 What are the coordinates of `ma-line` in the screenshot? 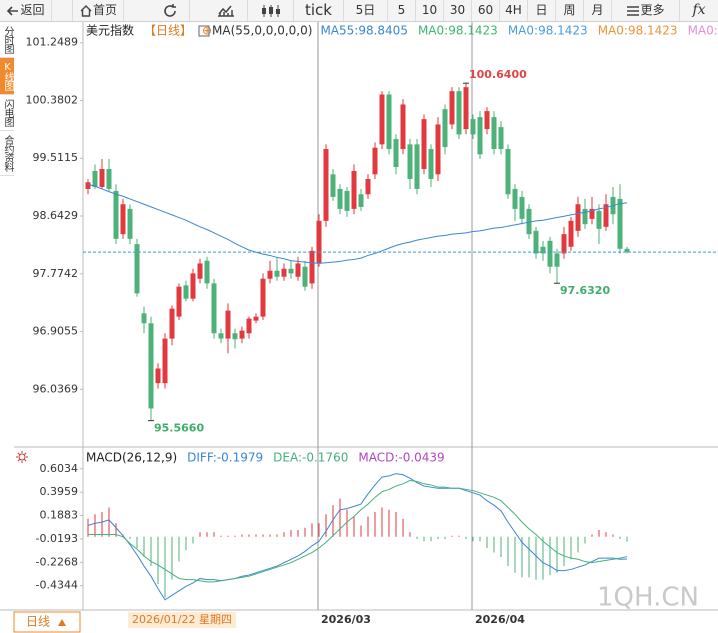 It's located at (357, 223).